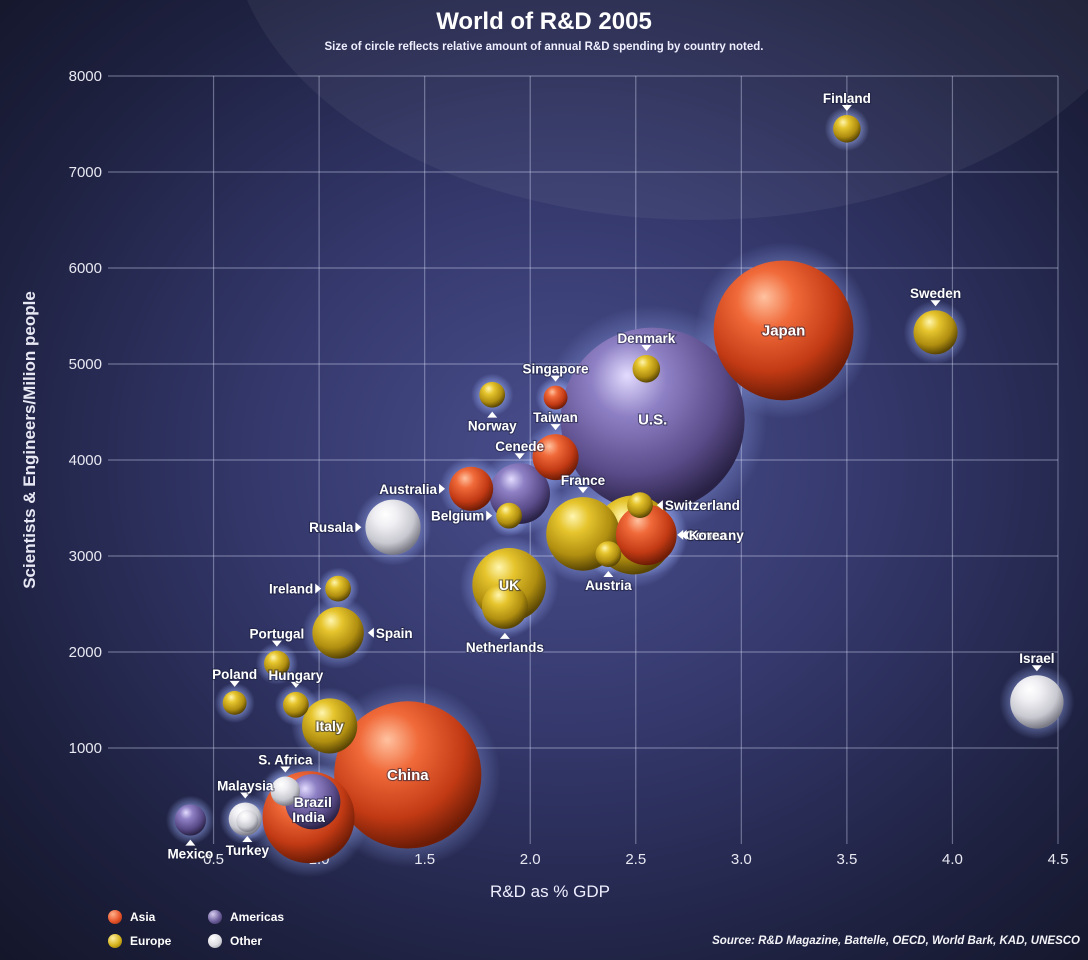  Describe the element at coordinates (555, 427) in the screenshot. I see `label-pointer-taiwan` at that location.